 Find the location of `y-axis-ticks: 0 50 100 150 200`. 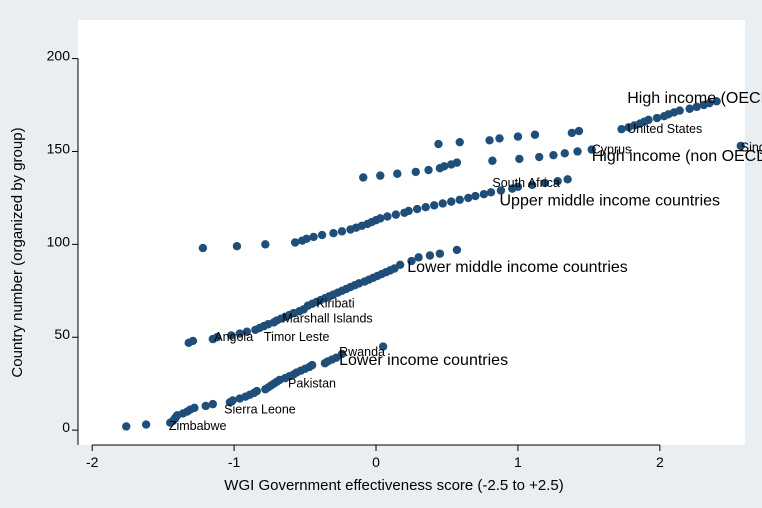

y-axis-ticks: 0 50 100 150 200 is located at coordinates (62, 241).